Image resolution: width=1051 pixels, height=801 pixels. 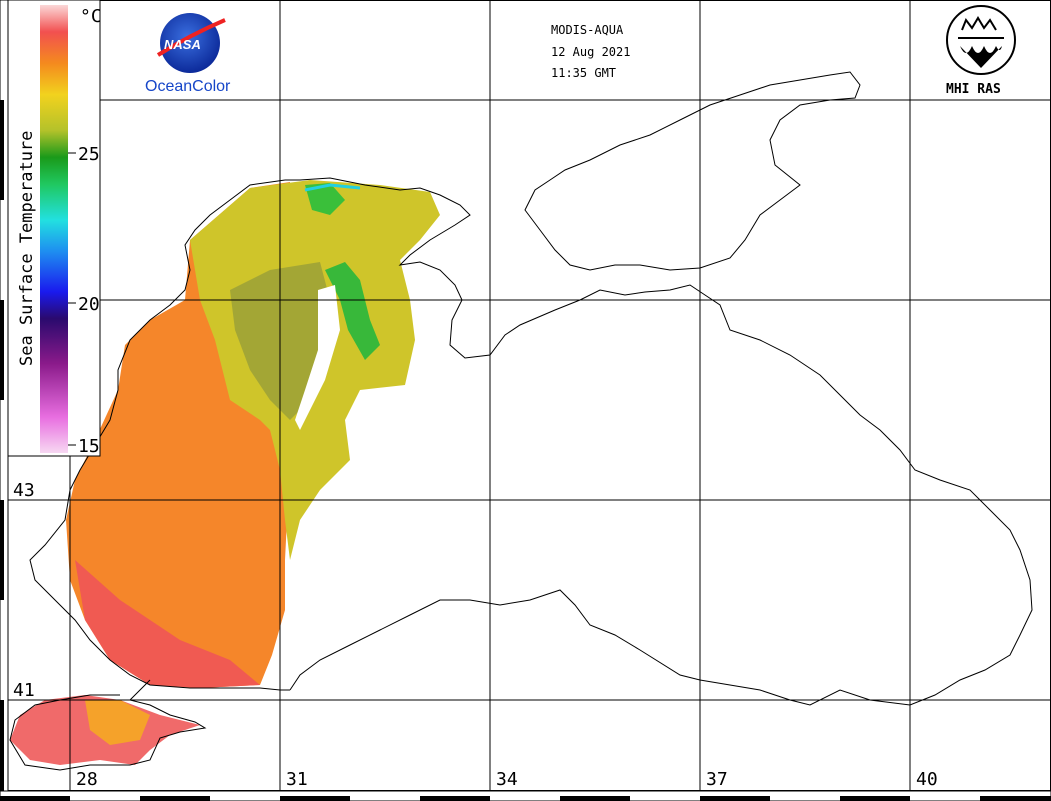 What do you see at coordinates (927, 779) in the screenshot?
I see `lon-label-40: 40` at bounding box center [927, 779].